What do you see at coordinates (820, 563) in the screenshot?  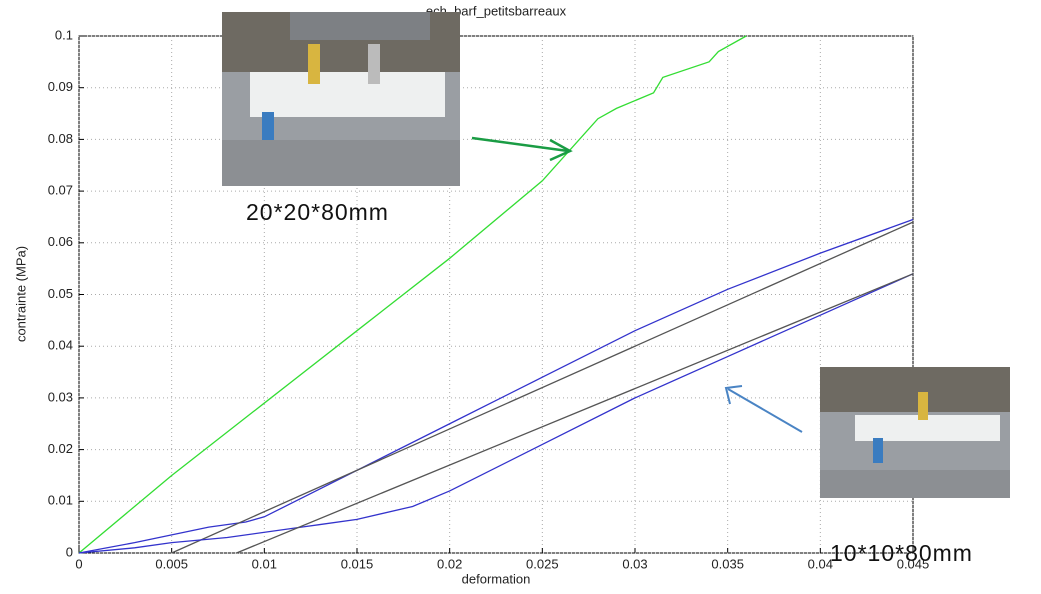 I see `x-tick-label: 0.04` at bounding box center [820, 563].